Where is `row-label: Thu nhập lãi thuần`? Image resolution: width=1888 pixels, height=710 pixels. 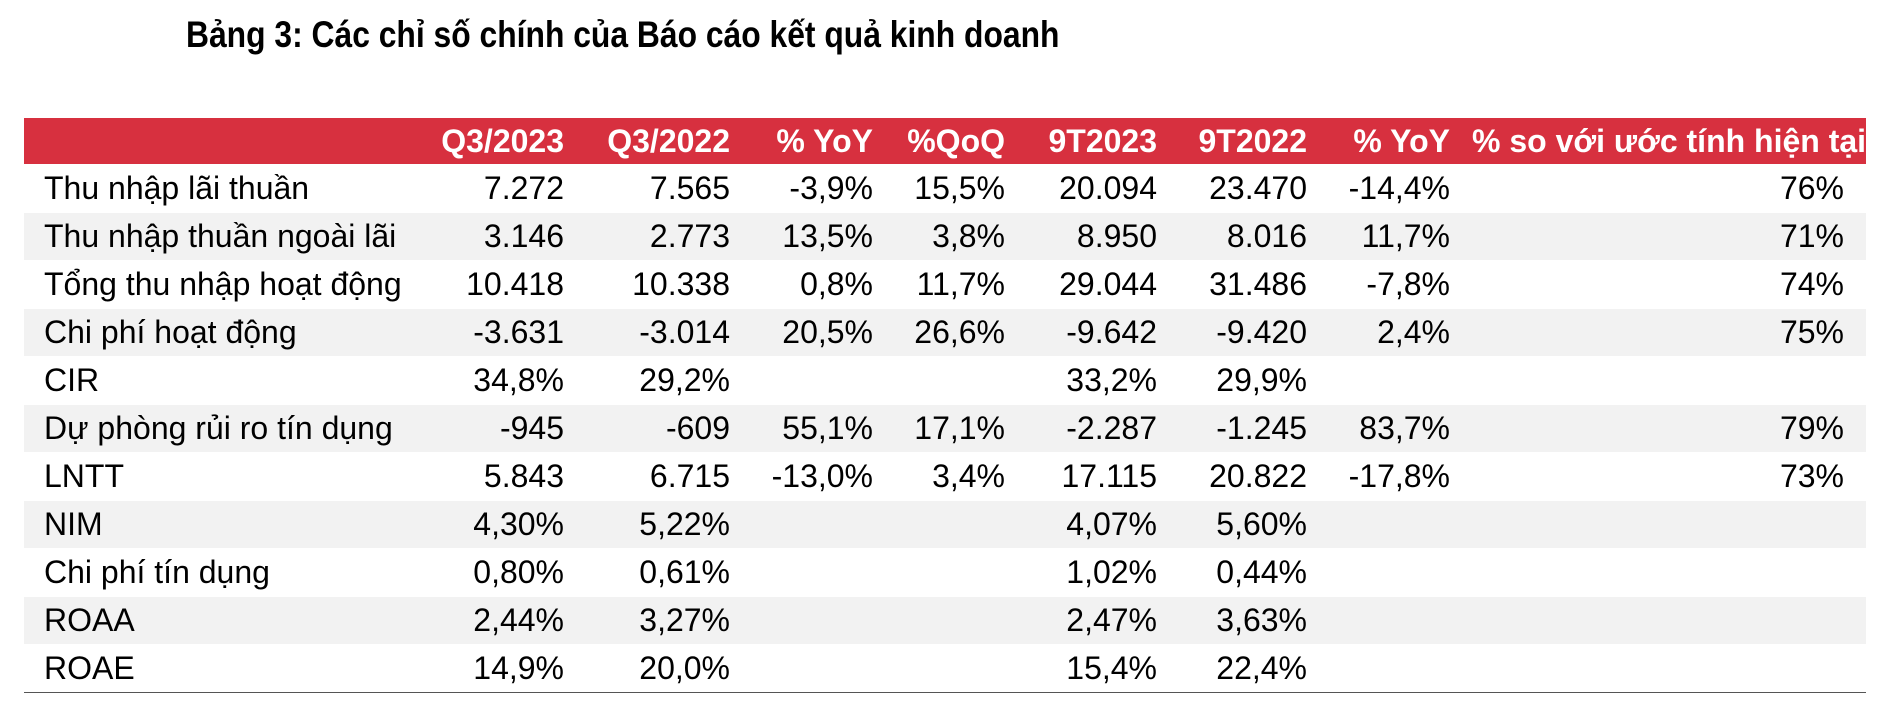 row-label: Thu nhập lãi thuần is located at coordinates (199, 188).